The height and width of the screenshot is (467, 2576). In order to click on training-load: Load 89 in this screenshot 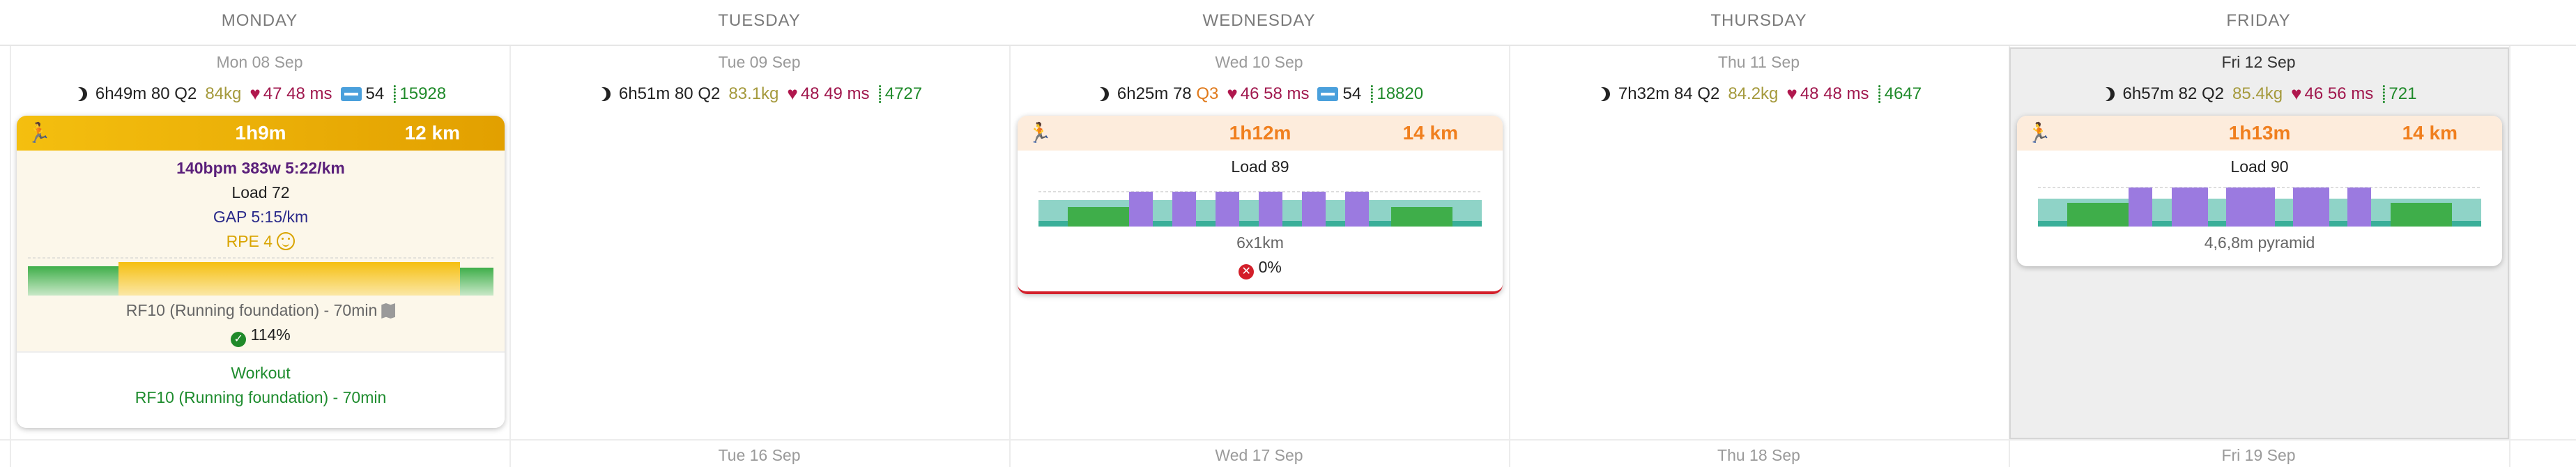, I will do `click(1260, 167)`.